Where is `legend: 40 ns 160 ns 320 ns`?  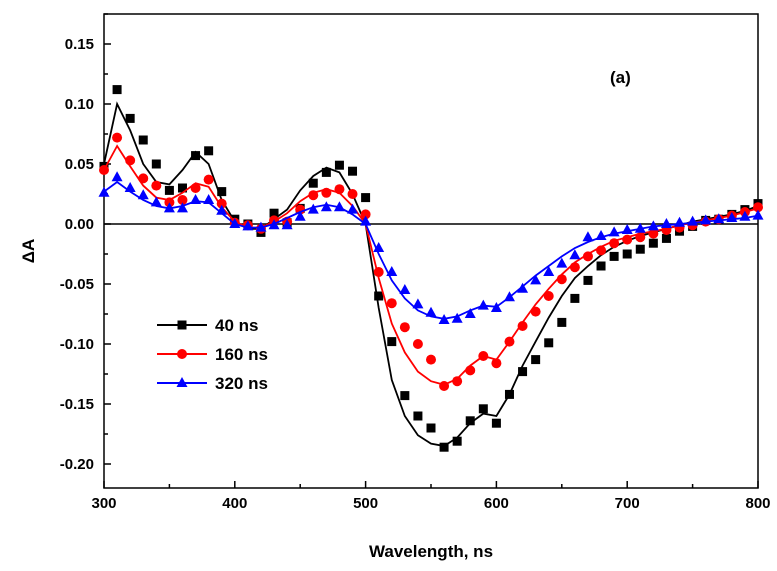
legend: 40 ns 160 ns 320 ns is located at coordinates (212, 354).